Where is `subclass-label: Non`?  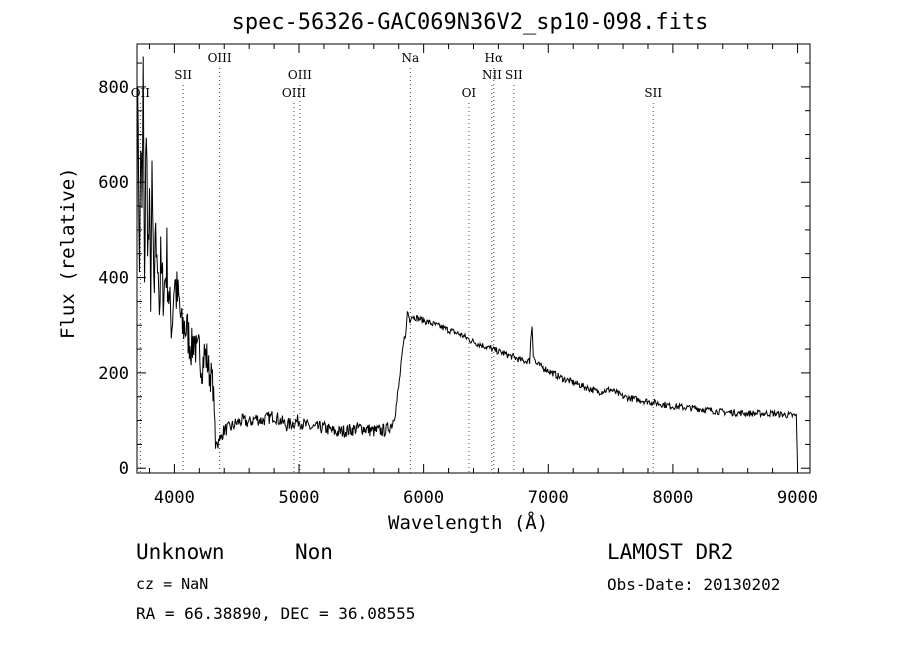 subclass-label: Non is located at coordinates (314, 552).